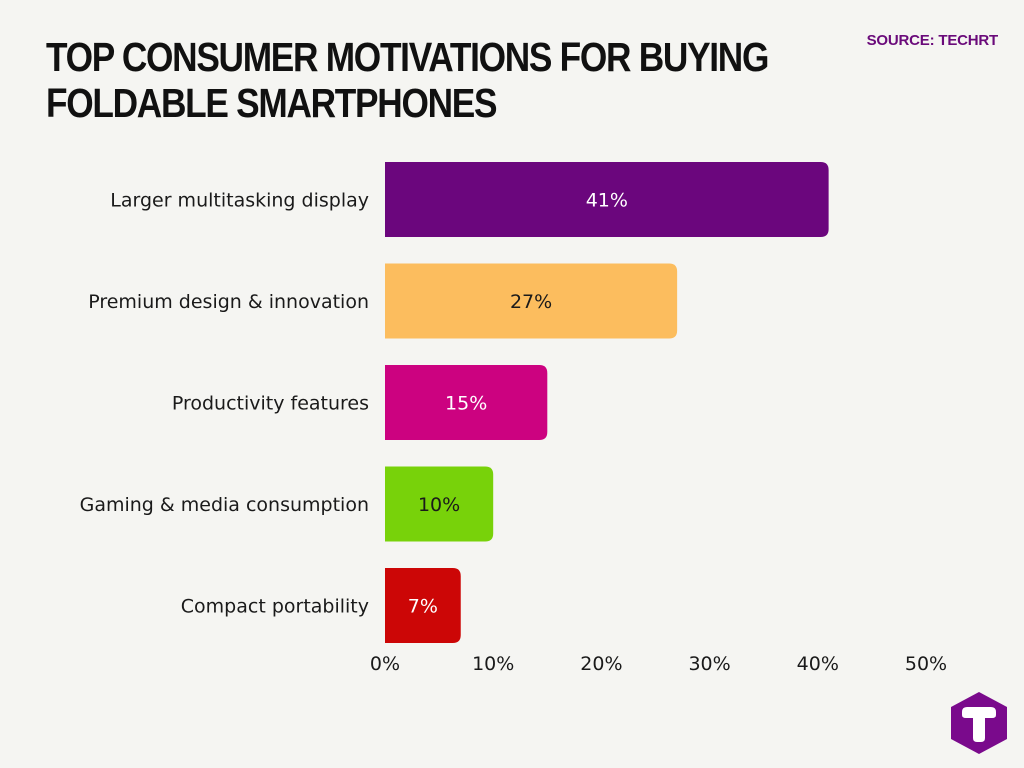  What do you see at coordinates (385, 664) in the screenshot?
I see `x-tick-label: 0%` at bounding box center [385, 664].